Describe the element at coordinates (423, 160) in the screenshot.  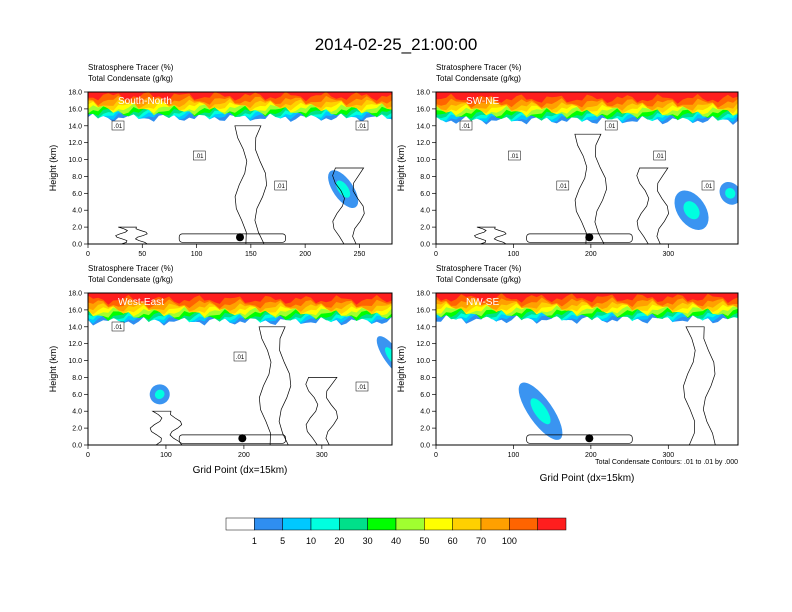
I see `y-tick-label: 10.0` at that location.